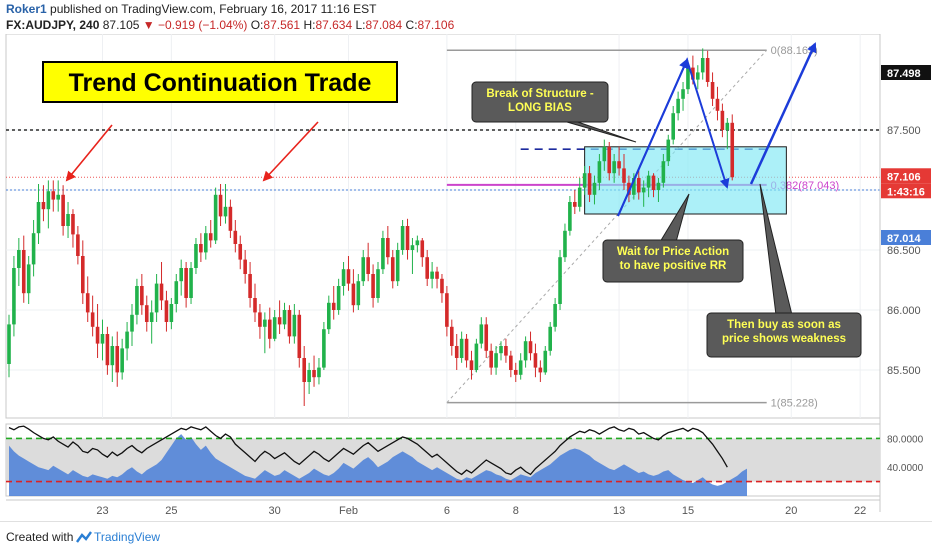  I want to click on time-axis: 23 25 30 Feb 6 8 13 15 20 22, so click(443, 508).